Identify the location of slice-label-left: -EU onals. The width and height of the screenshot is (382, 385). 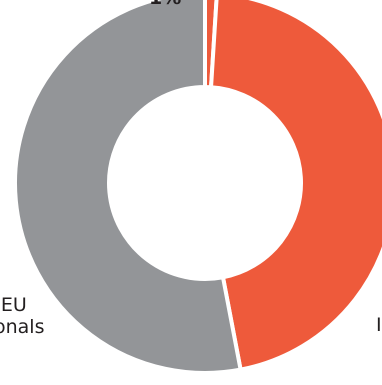
(22, 316).